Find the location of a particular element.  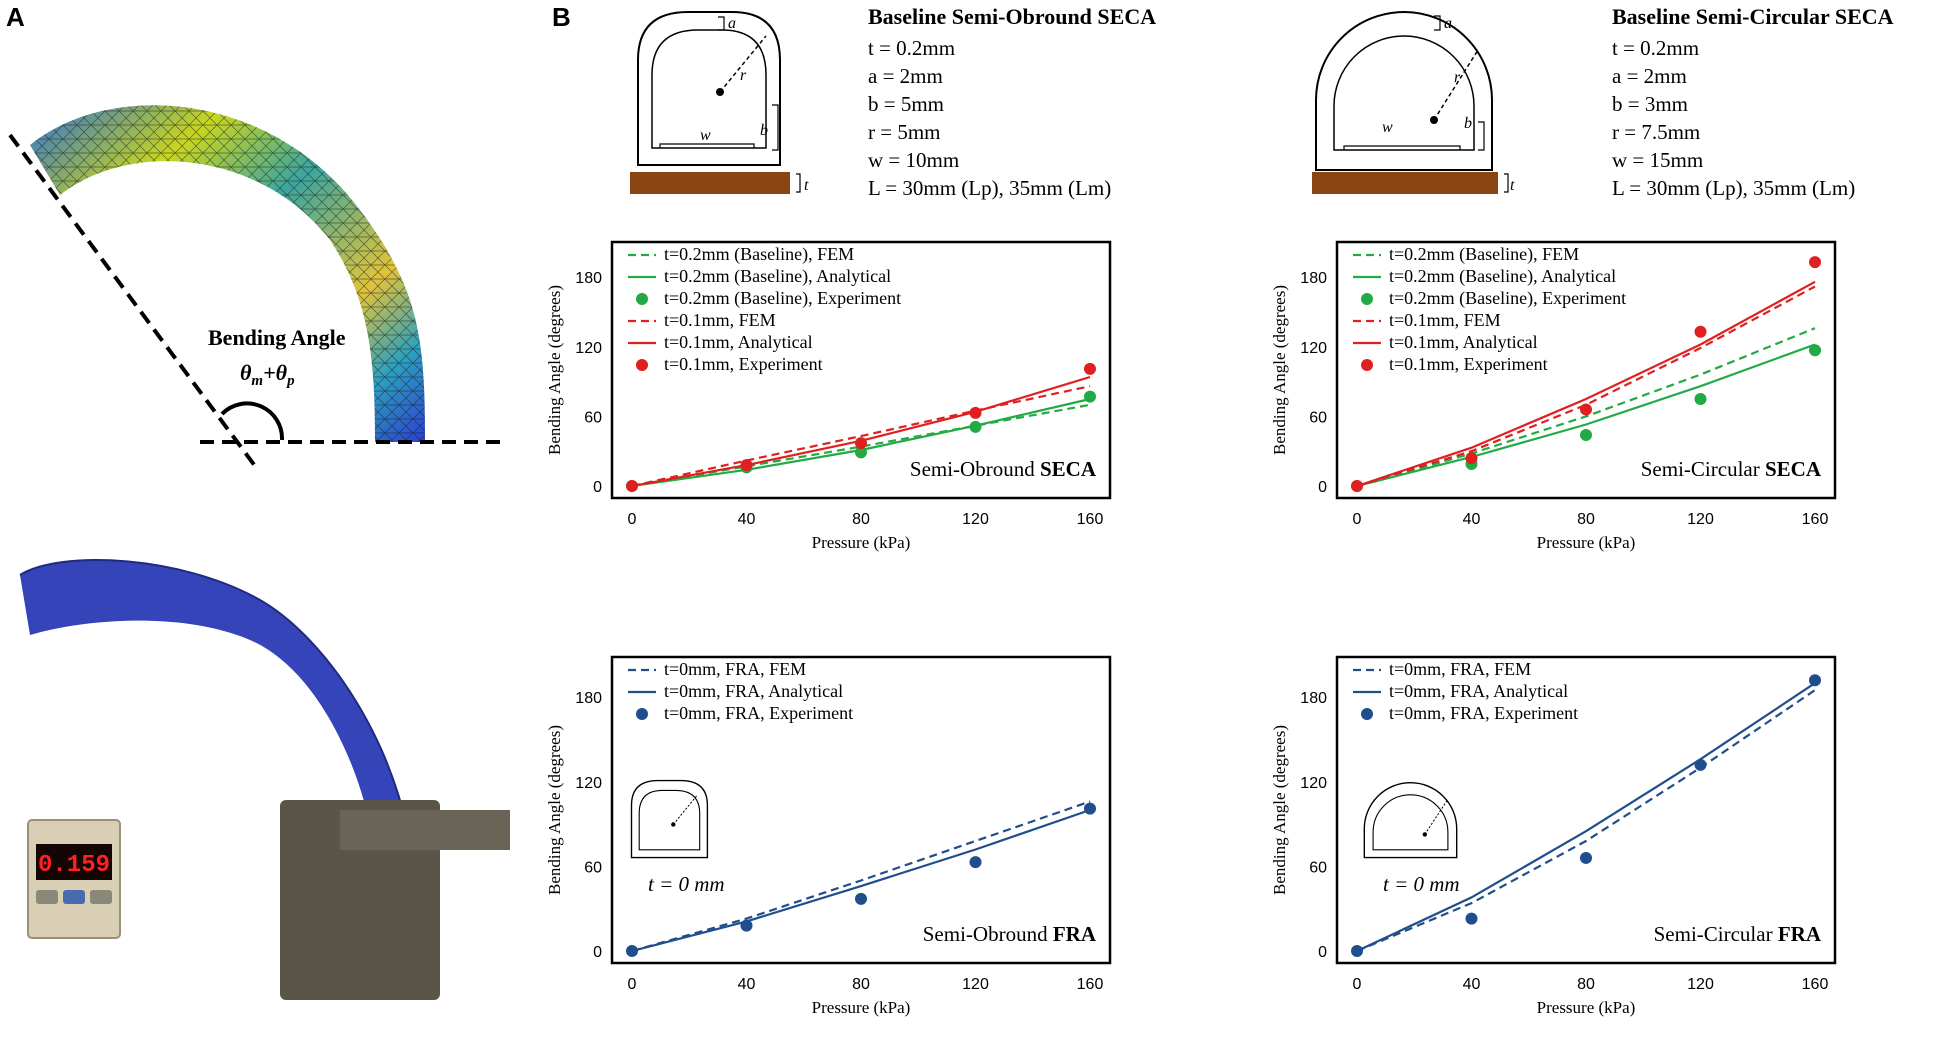

plot-frame is located at coordinates (1586, 370).